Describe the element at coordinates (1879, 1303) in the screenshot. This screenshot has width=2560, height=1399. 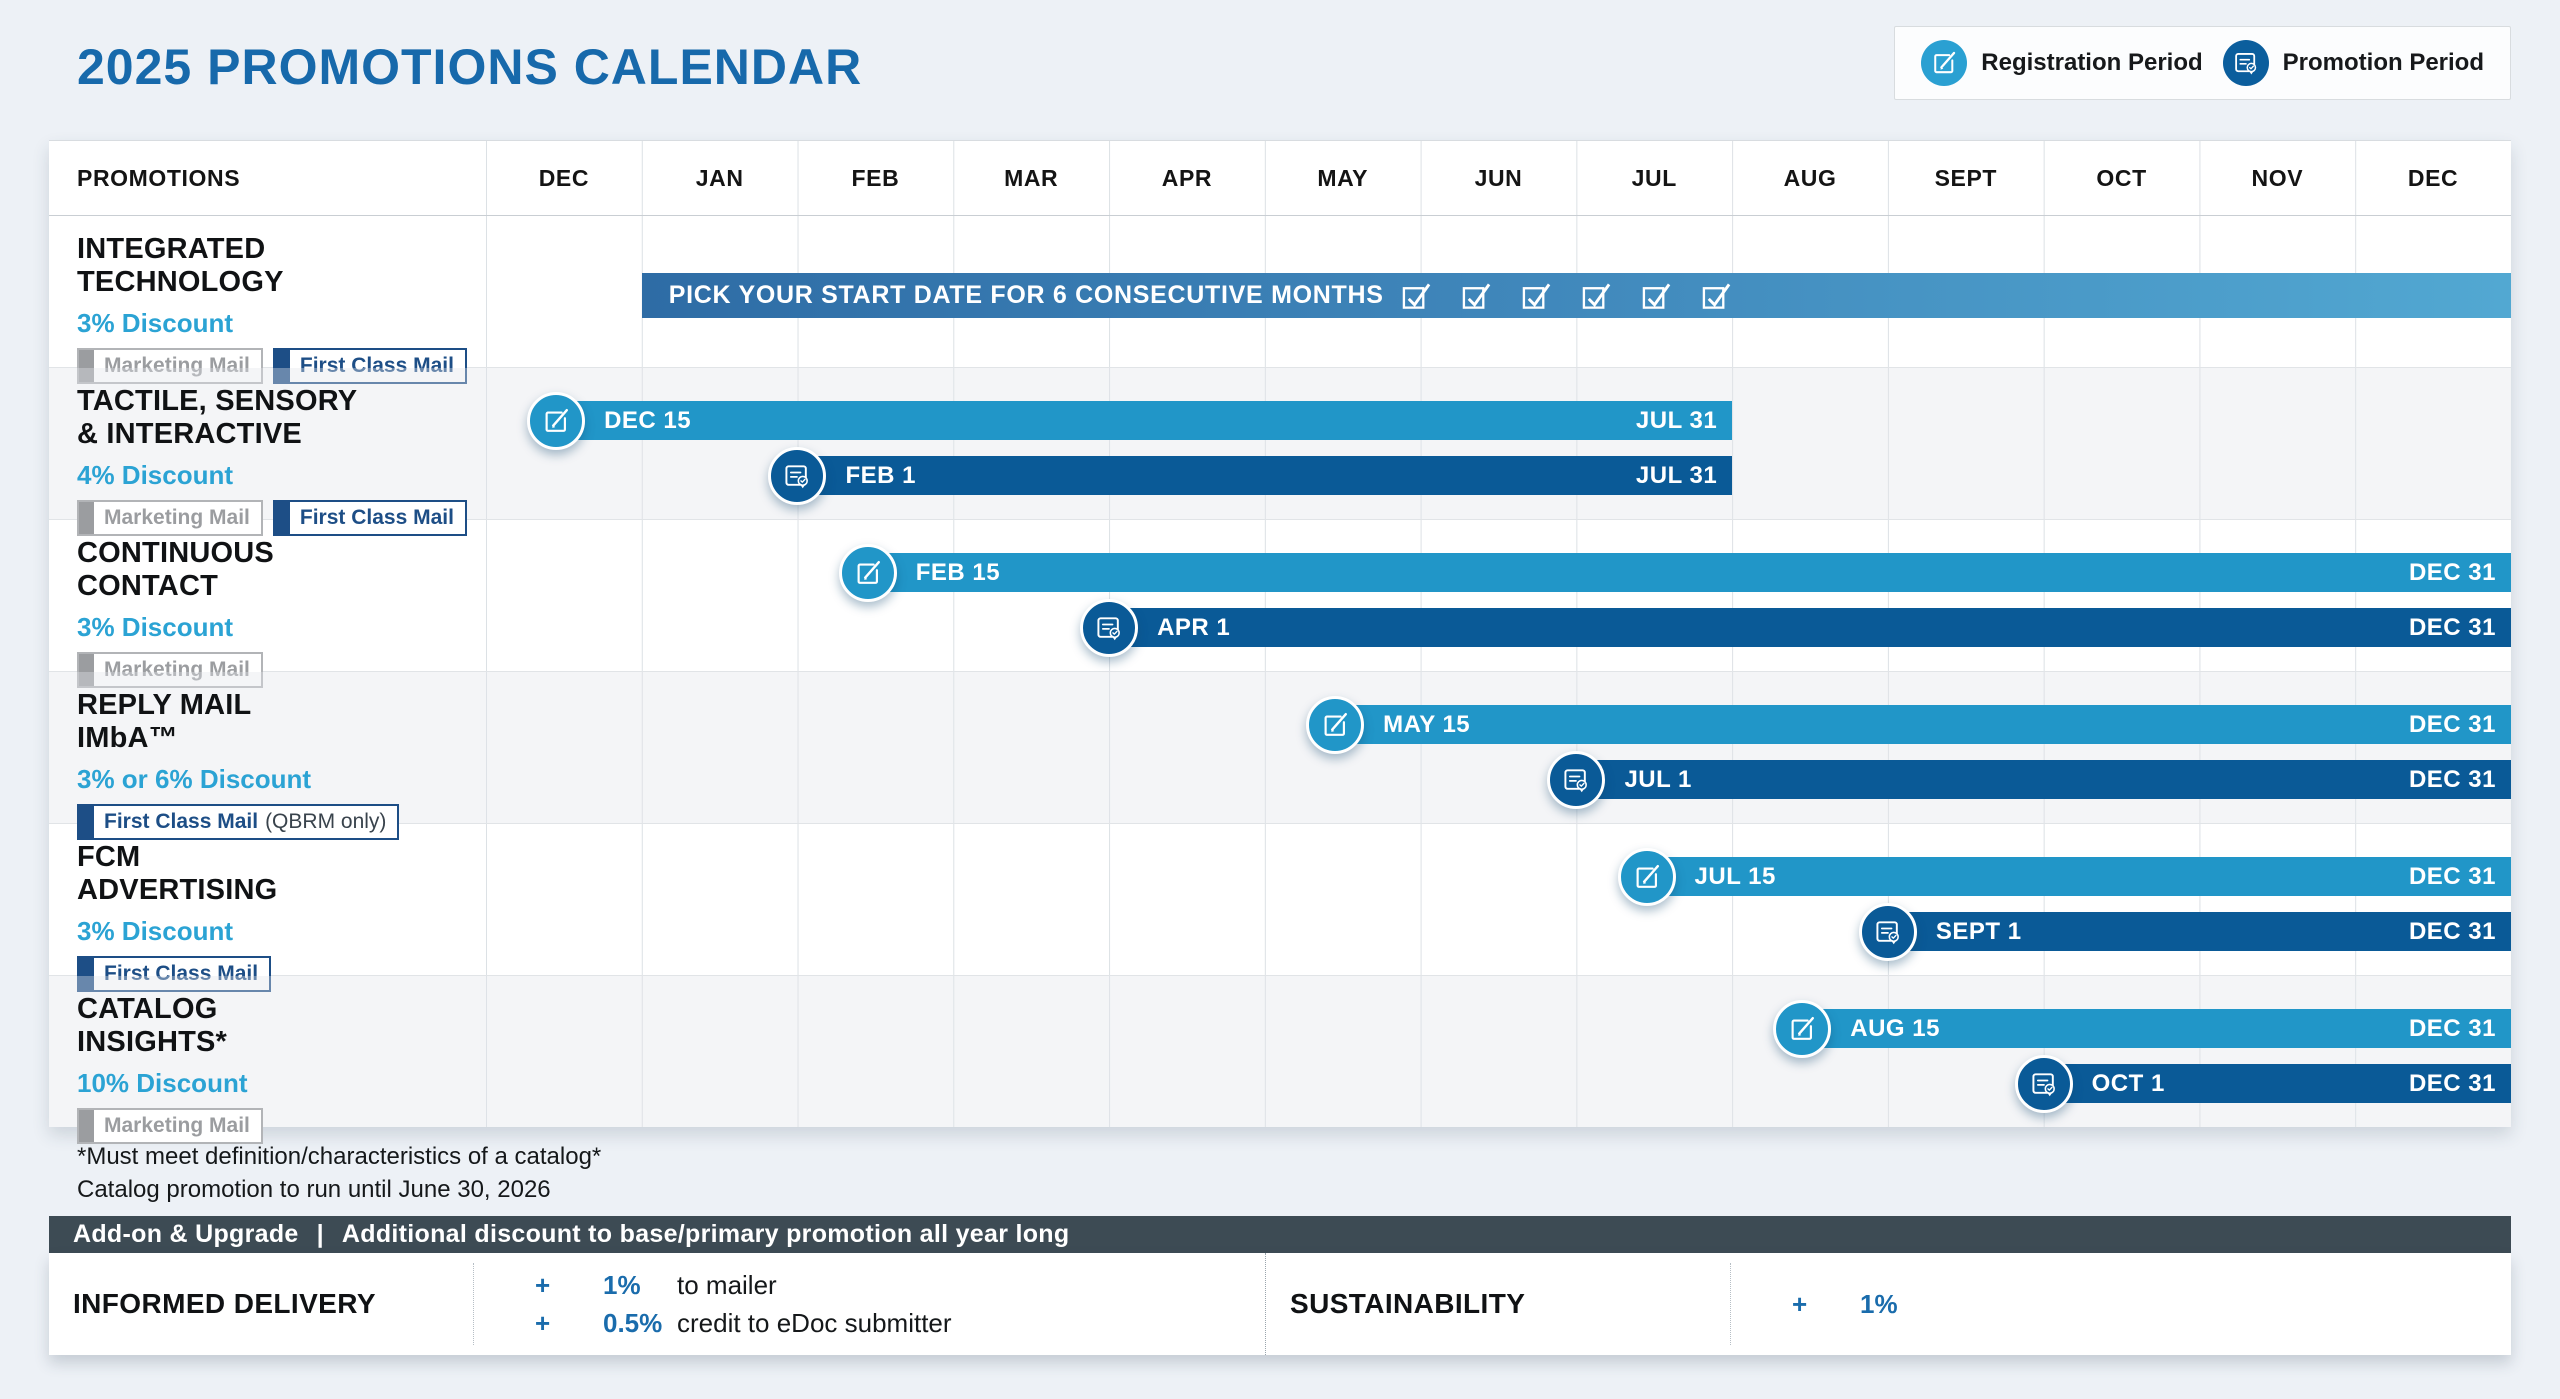
I see `benefit-value: 1%` at that location.